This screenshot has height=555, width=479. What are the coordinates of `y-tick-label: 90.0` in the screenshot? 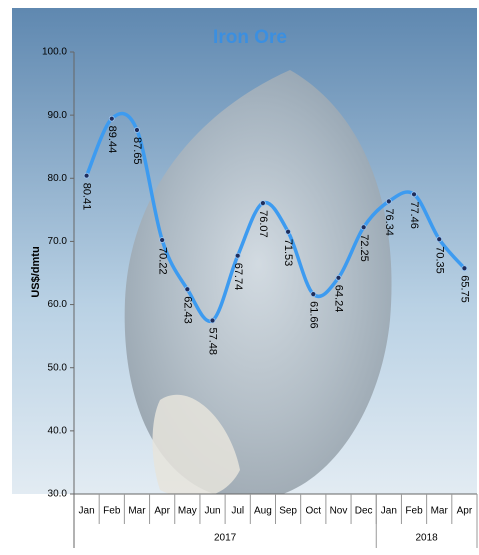 It's located at (58, 115).